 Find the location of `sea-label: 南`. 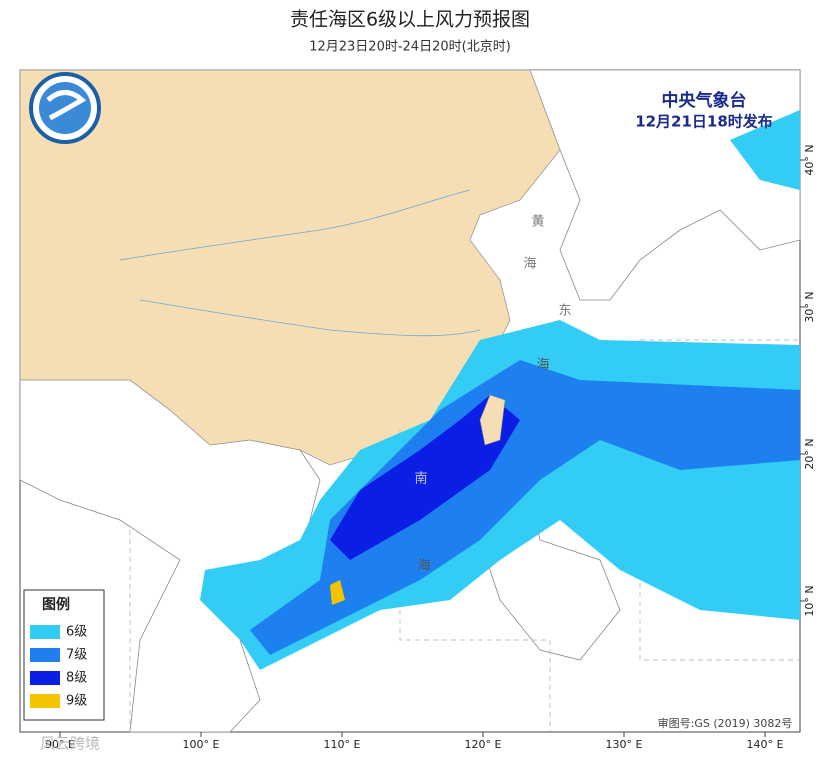

sea-label: 南 is located at coordinates (420, 479).